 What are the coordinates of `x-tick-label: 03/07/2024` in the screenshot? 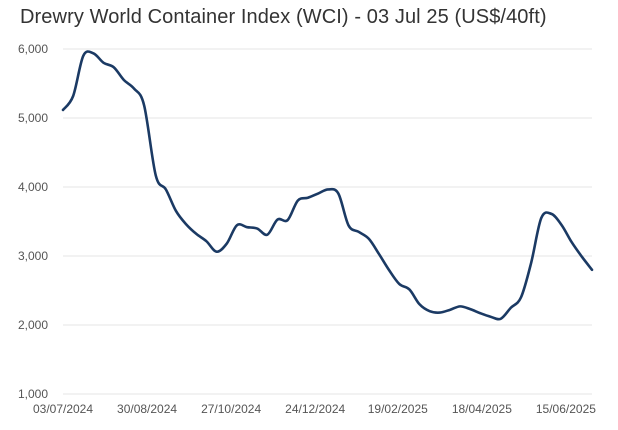 It's located at (63, 409).